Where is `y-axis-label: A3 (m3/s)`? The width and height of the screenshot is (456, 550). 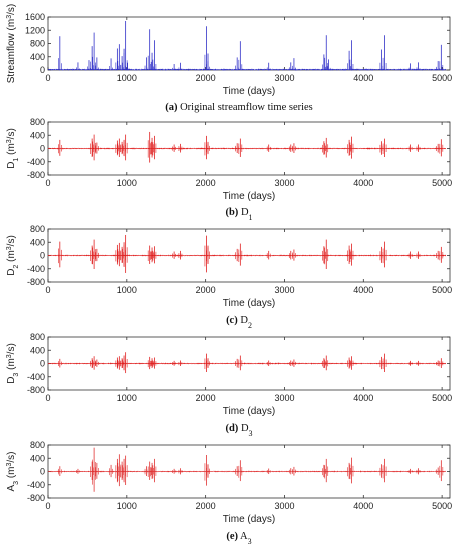 y-axis-label: A3 (m3/s) is located at coordinates (13, 471).